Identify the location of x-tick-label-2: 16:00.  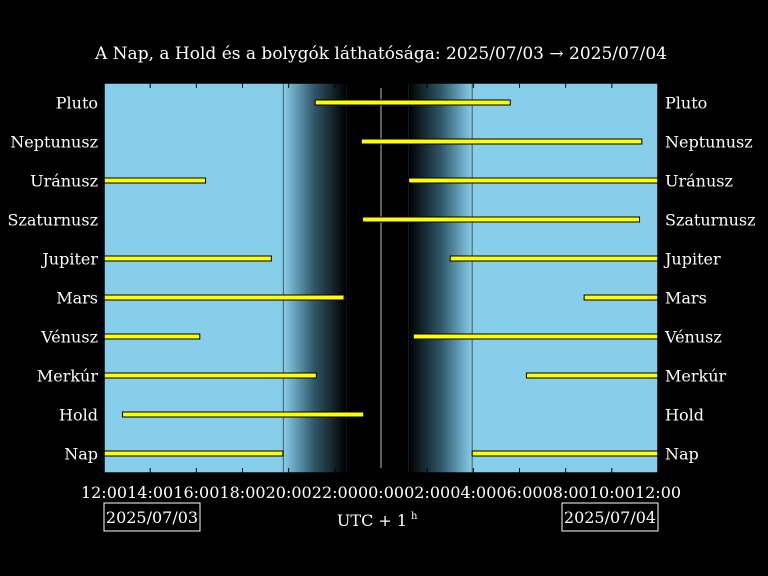
(196, 492).